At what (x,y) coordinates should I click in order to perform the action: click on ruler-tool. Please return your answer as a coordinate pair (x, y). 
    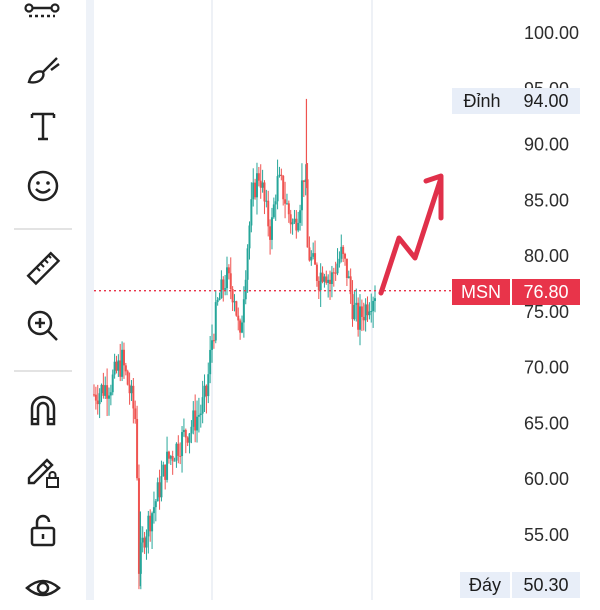
    Looking at the image, I should click on (43, 268).